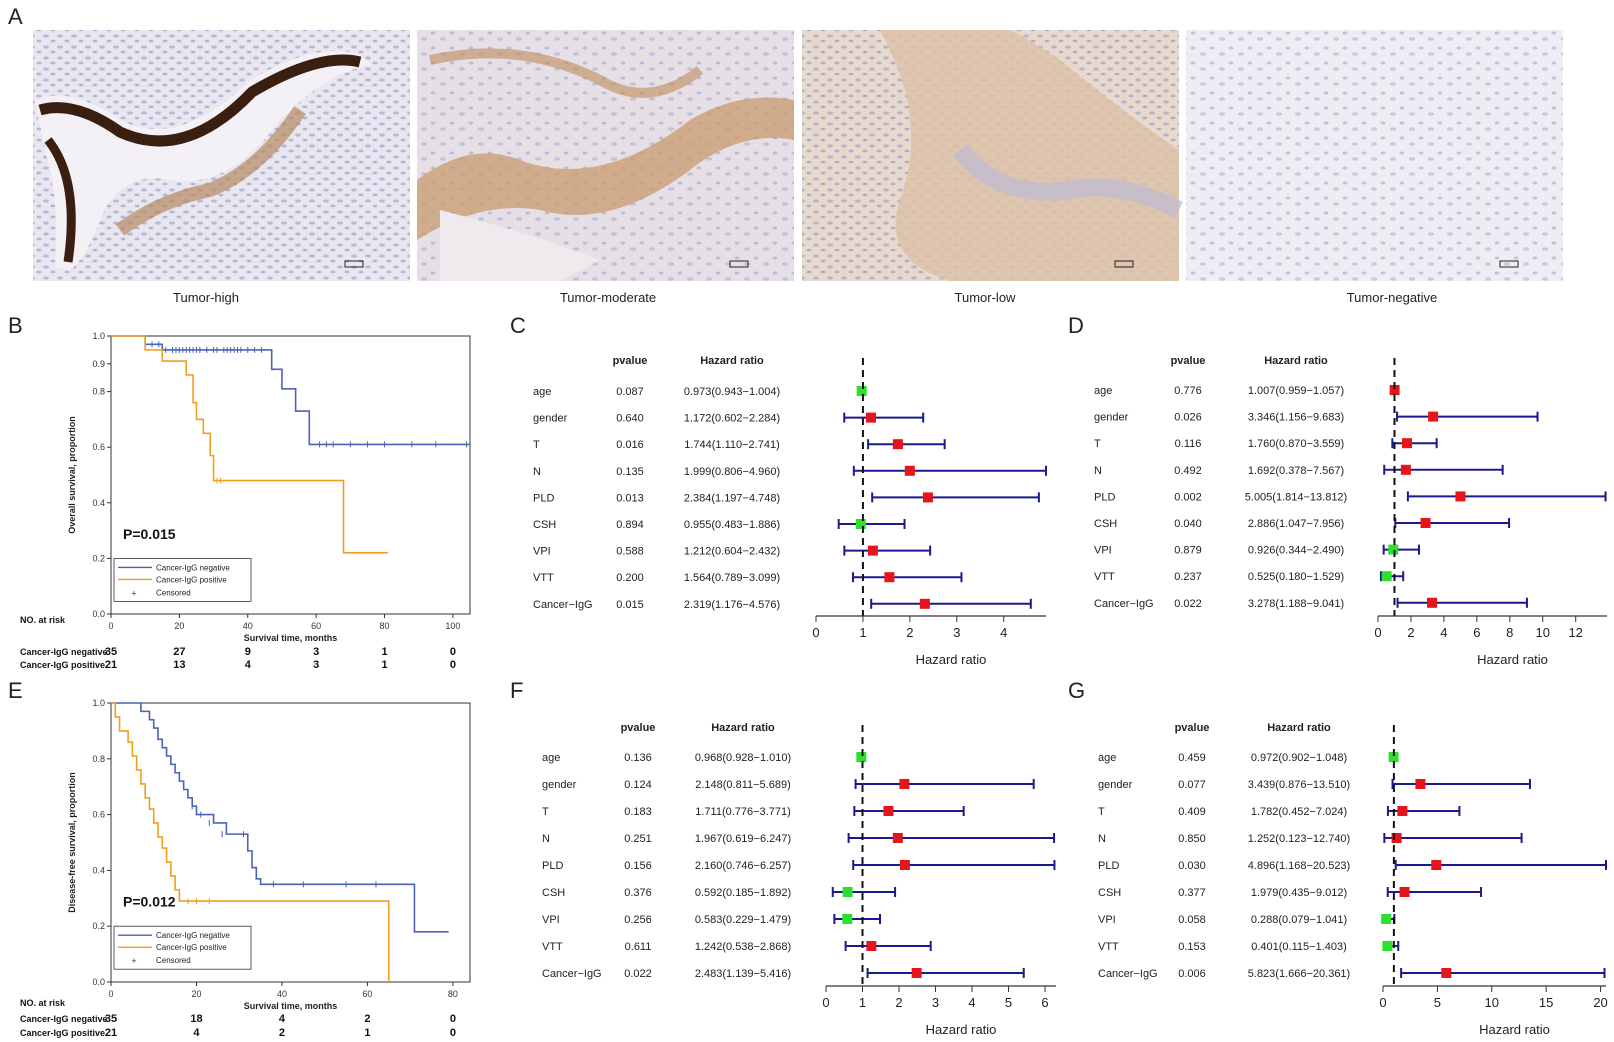 Image resolution: width=1614 pixels, height=1042 pixels. I want to click on x-tick-label: 5, so click(1008, 1002).